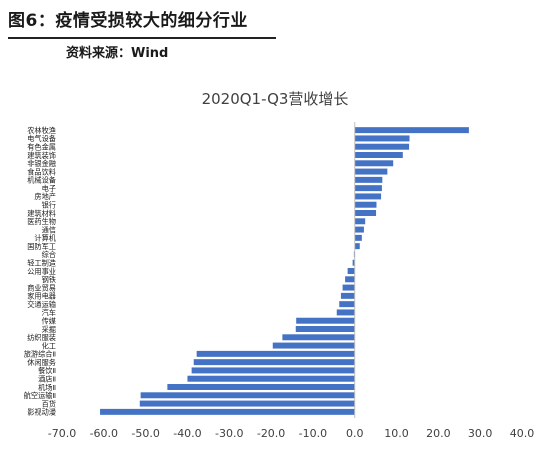  Describe the element at coordinates (229, 433) in the screenshot. I see `x-tick-label: -30.0` at that location.